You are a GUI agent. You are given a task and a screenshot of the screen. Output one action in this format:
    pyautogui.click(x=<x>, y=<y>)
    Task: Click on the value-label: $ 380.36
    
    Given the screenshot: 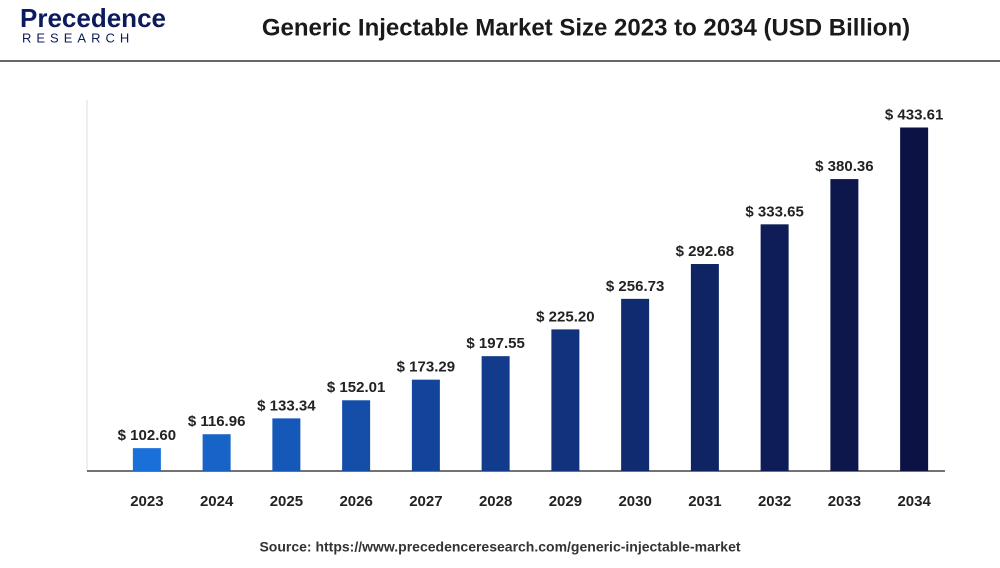 What is the action you would take?
    pyautogui.click(x=844, y=166)
    